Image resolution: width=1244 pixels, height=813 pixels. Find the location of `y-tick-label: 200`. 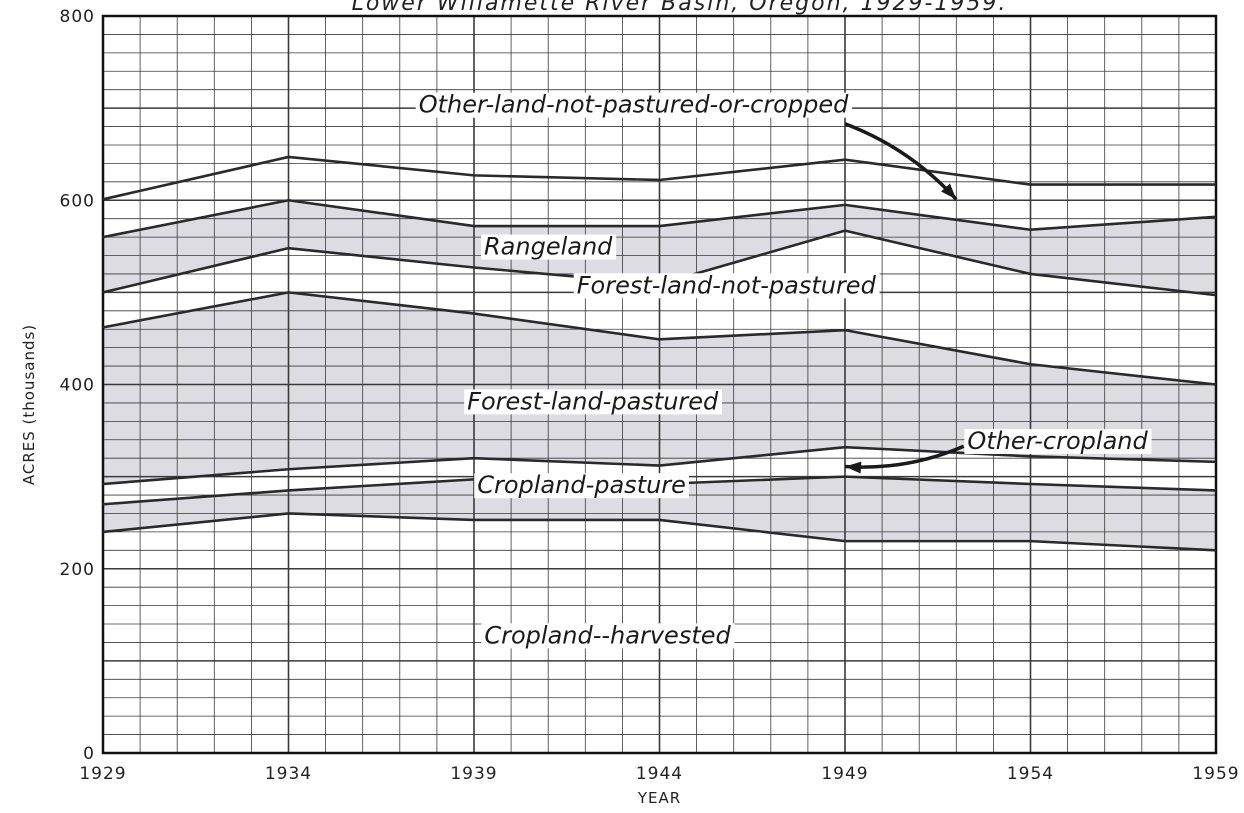

y-tick-label: 200 is located at coordinates (77, 570).